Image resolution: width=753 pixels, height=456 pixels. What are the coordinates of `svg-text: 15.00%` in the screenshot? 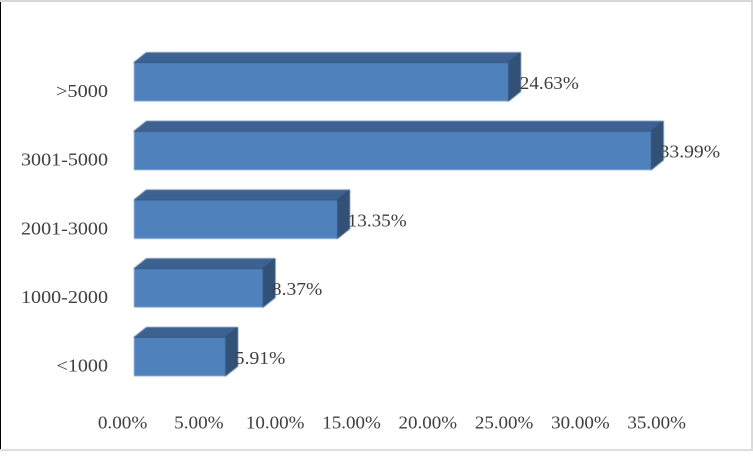 It's located at (351, 423).